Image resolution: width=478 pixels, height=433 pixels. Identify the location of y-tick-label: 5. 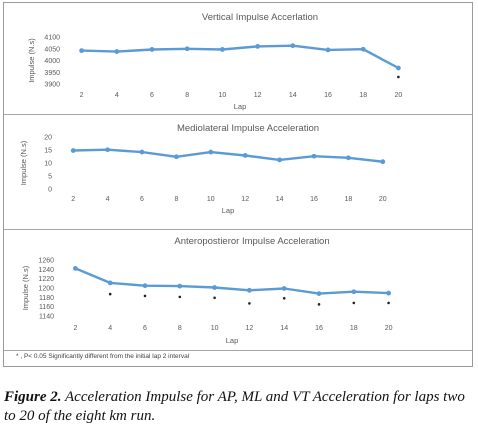
(50, 177).